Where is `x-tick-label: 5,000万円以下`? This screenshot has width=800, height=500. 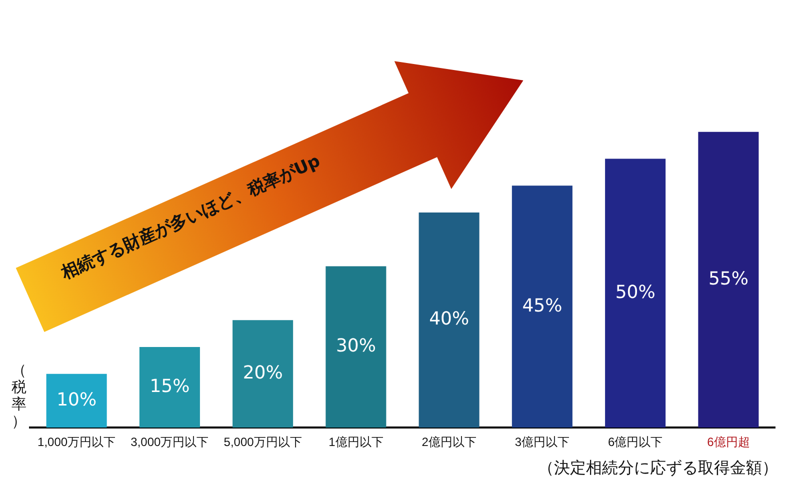 x-tick-label: 5,000万円以下 is located at coordinates (263, 442).